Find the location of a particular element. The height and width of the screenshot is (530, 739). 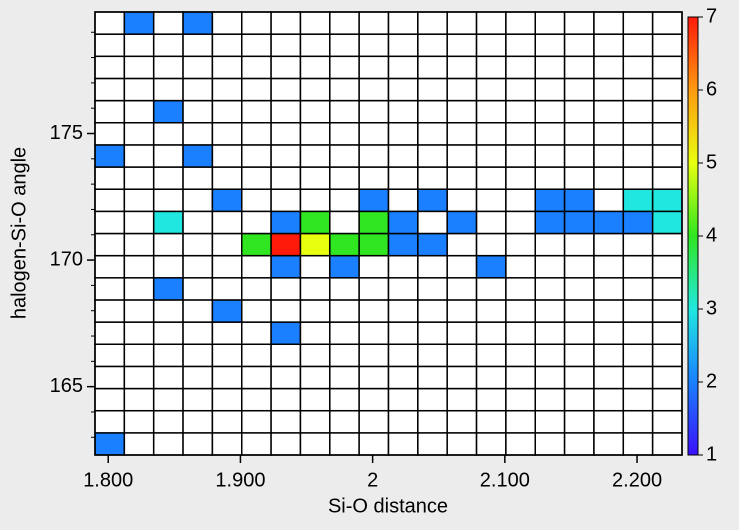

colorbar-tick-label: 5 is located at coordinates (711, 162).